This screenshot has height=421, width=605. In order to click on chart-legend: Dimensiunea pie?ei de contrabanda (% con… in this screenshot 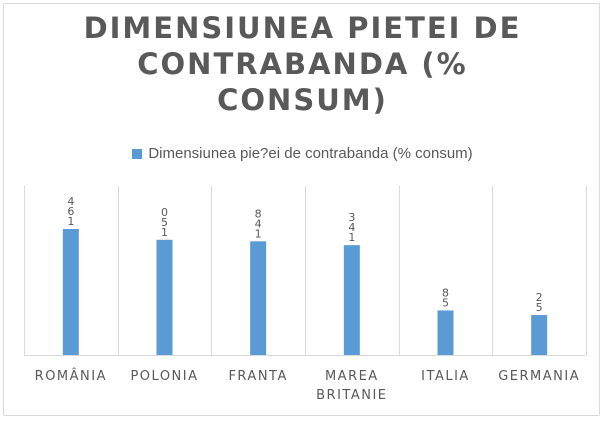, I will do `click(302, 153)`.